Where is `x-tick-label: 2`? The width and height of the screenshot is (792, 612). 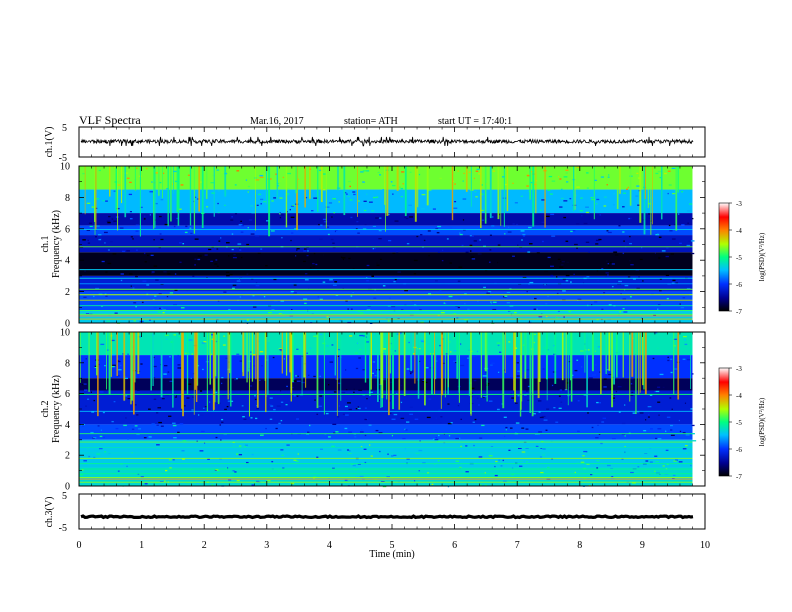
x-tick-label: 2 is located at coordinates (204, 545).